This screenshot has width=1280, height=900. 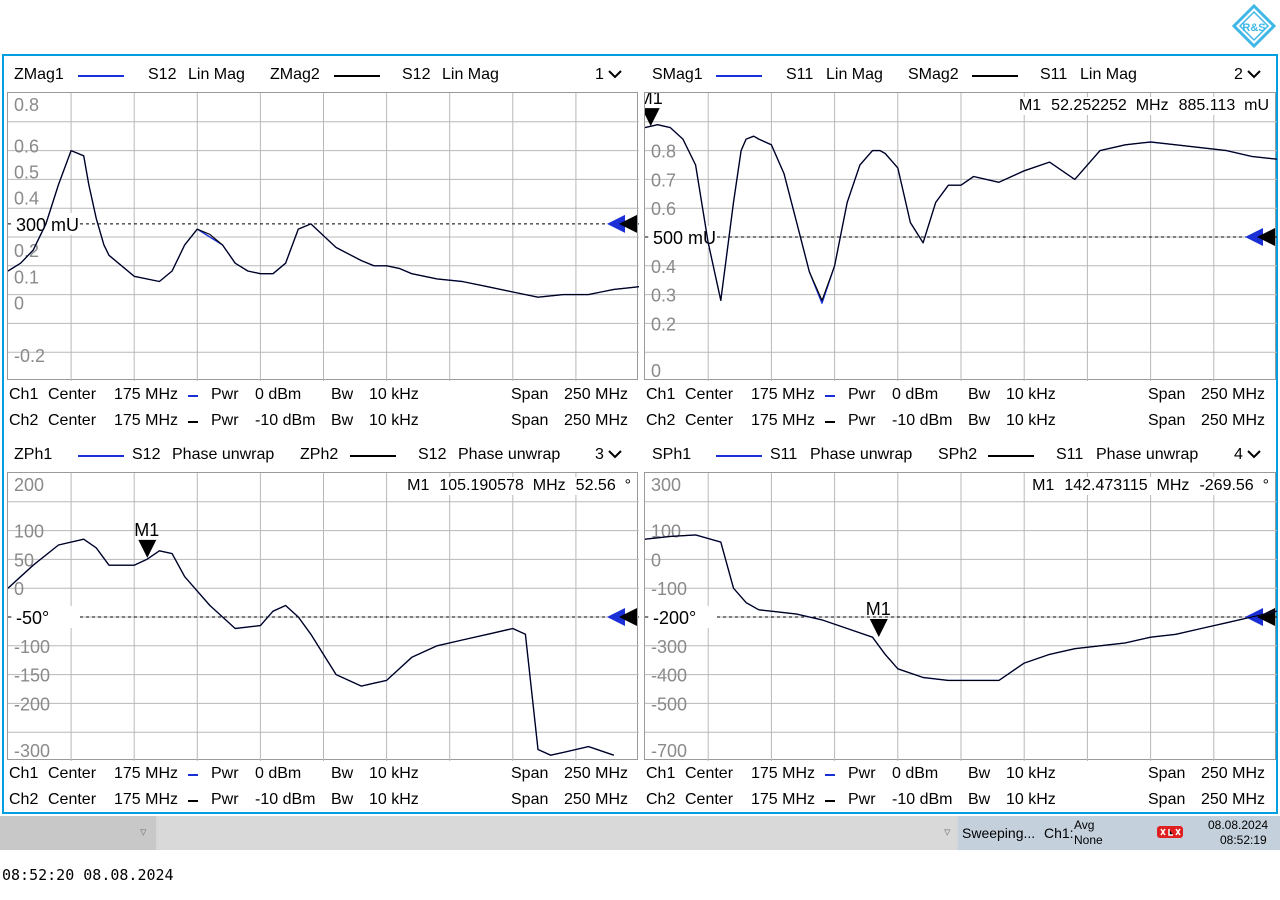 What do you see at coordinates (674, 618) in the screenshot?
I see `reference-label: -200°` at bounding box center [674, 618].